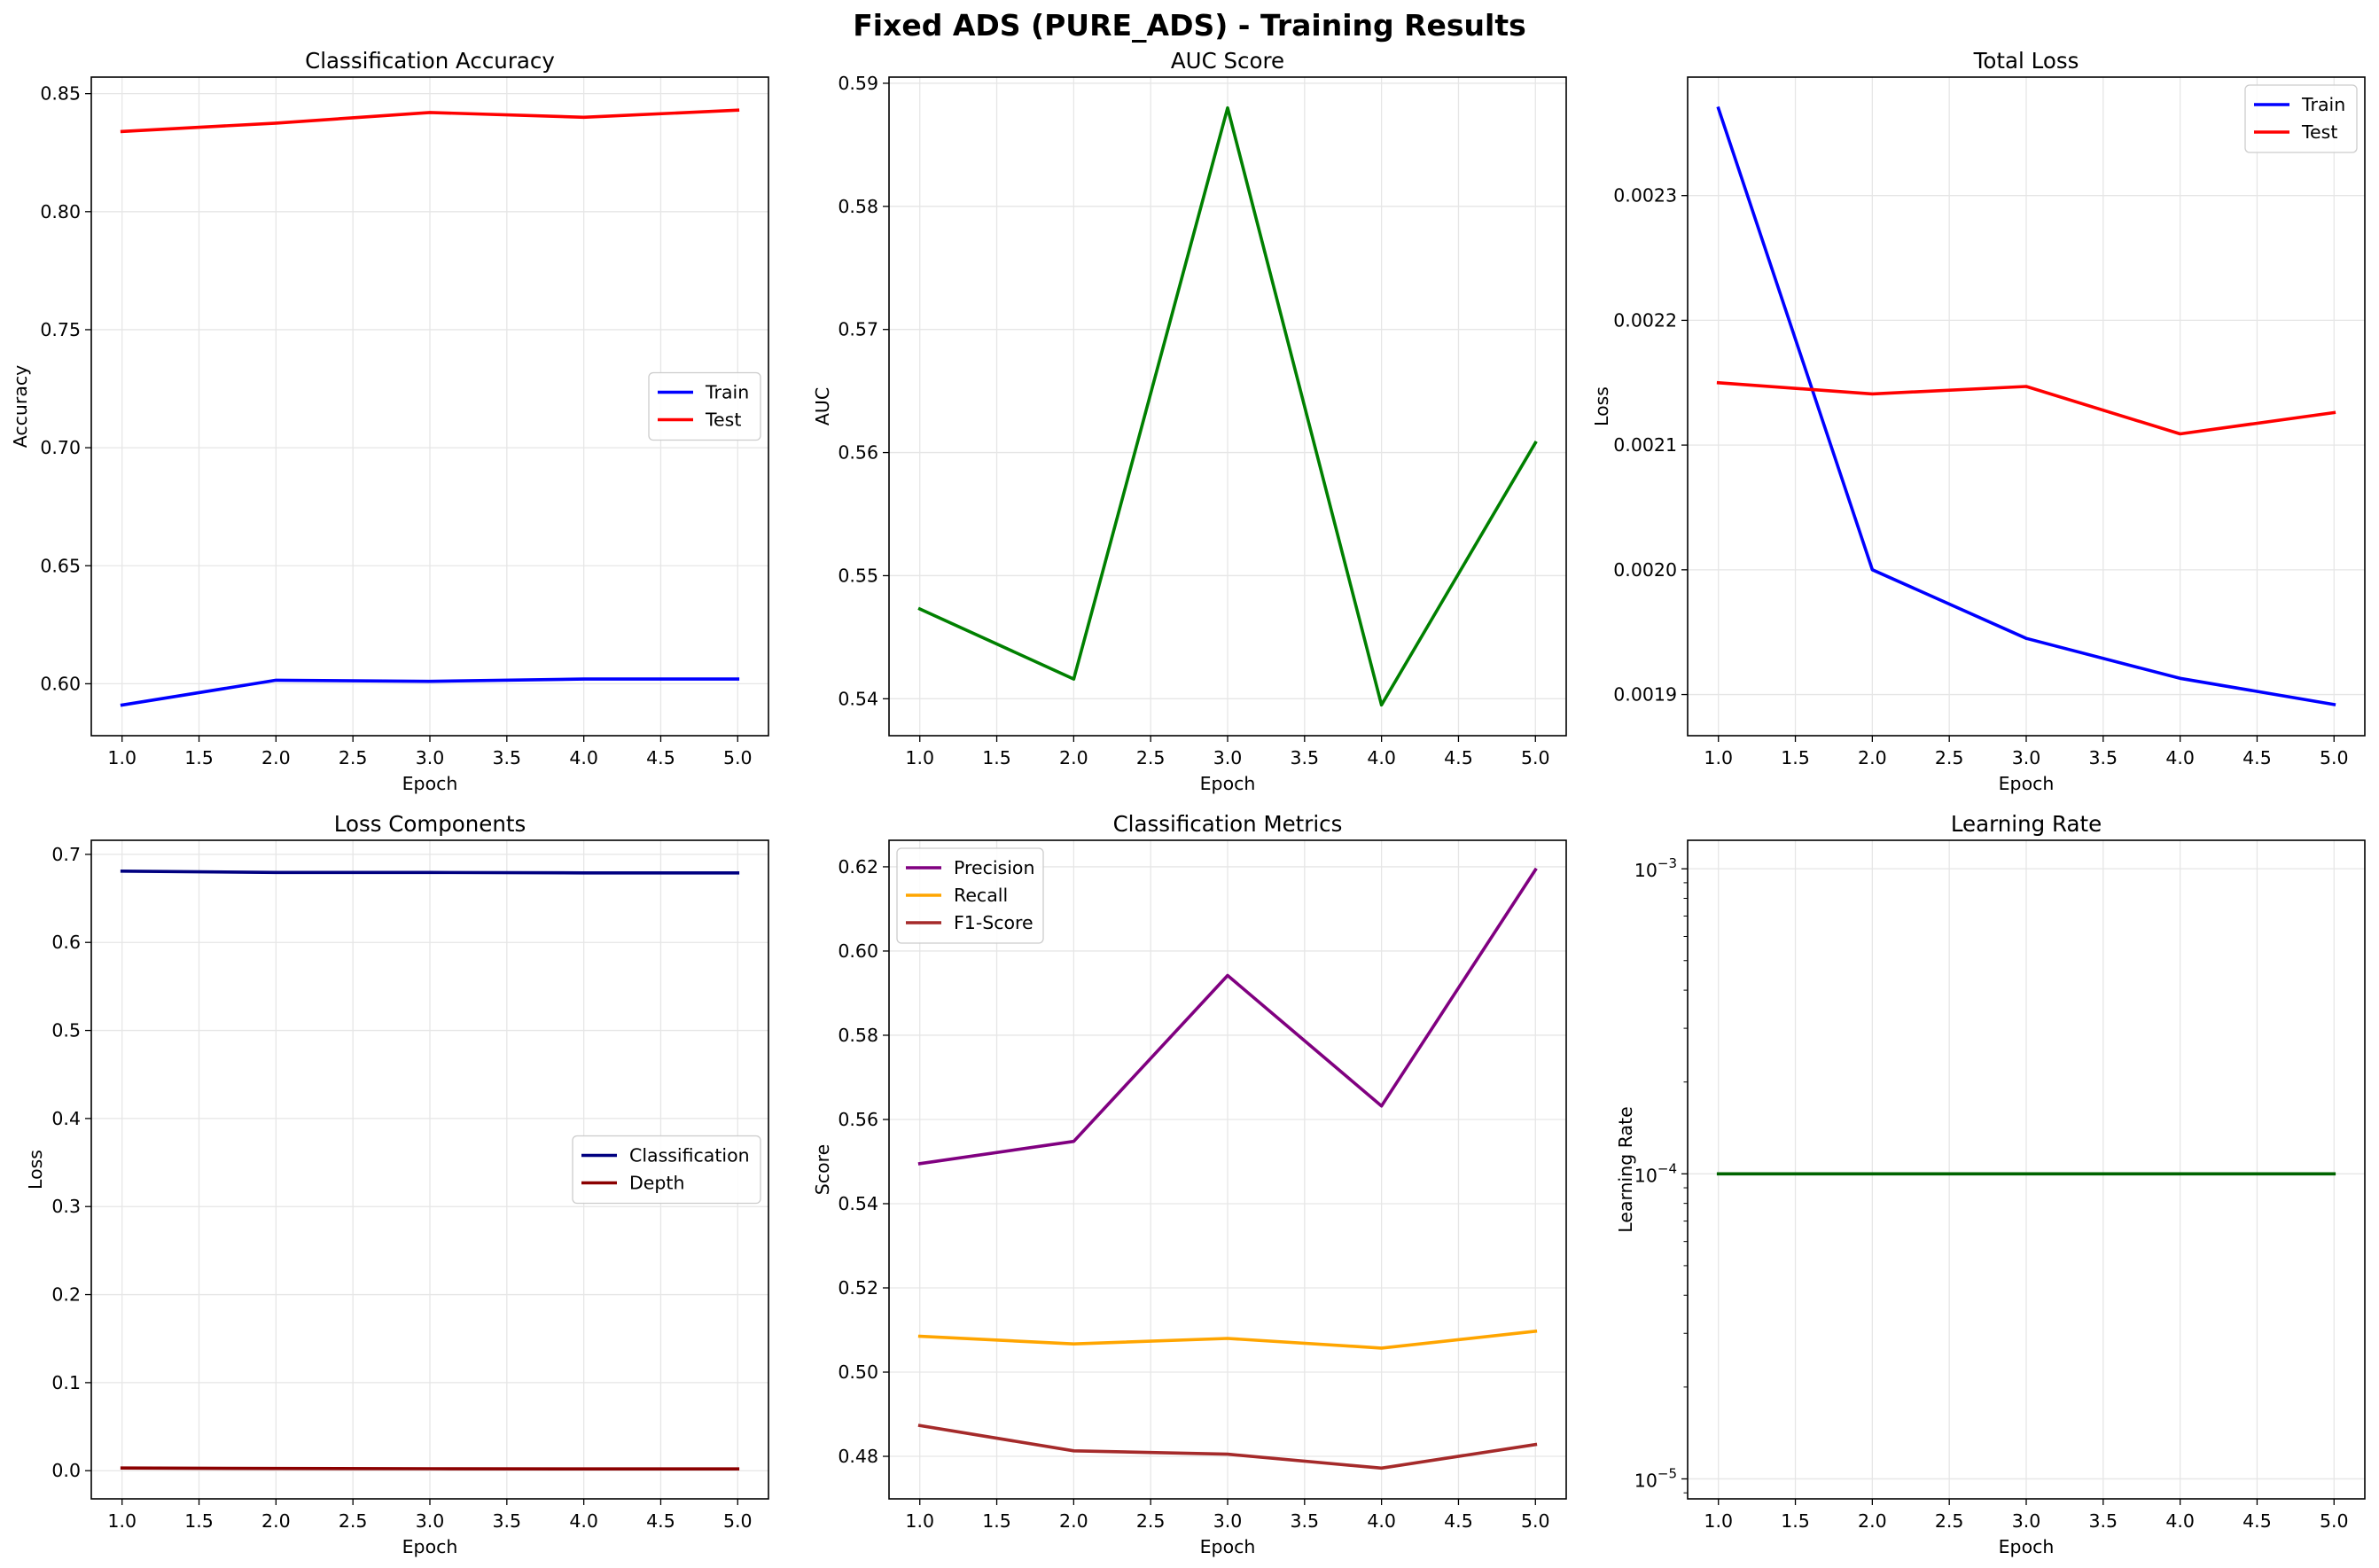  Describe the element at coordinates (858, 867) in the screenshot. I see `y-tick-label: 0.62` at that location.